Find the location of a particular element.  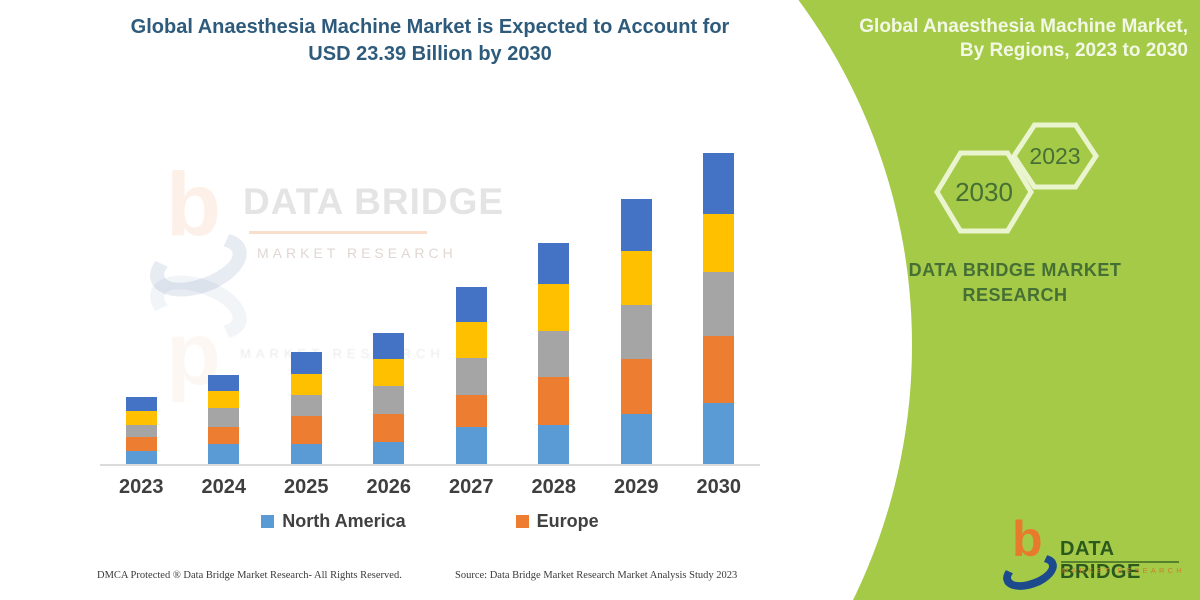

hexagon-year-2023: 2023 is located at coordinates (1054, 156).